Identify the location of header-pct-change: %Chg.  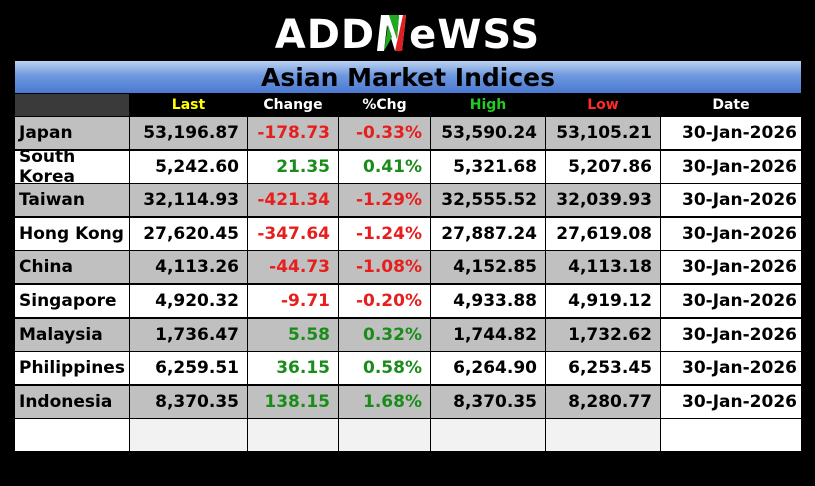
(384, 105).